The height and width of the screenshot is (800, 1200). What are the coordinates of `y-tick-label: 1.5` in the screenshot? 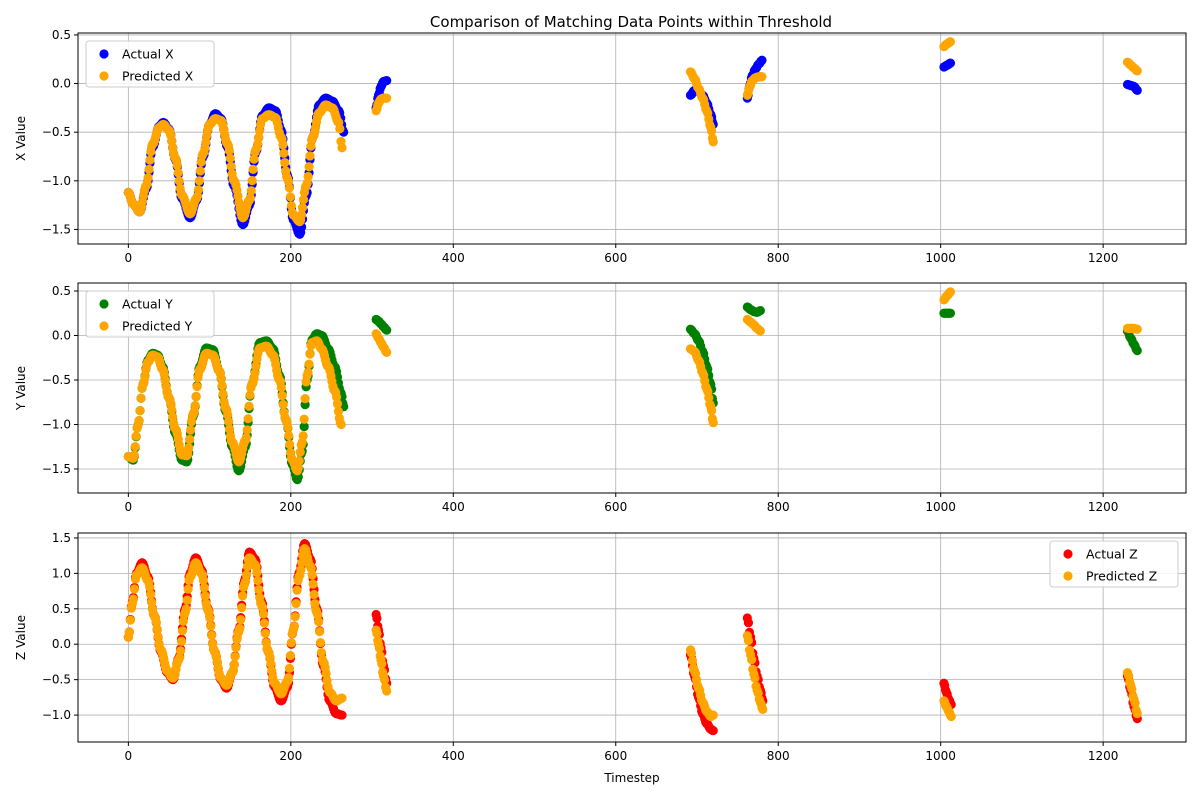 It's located at (61, 538).